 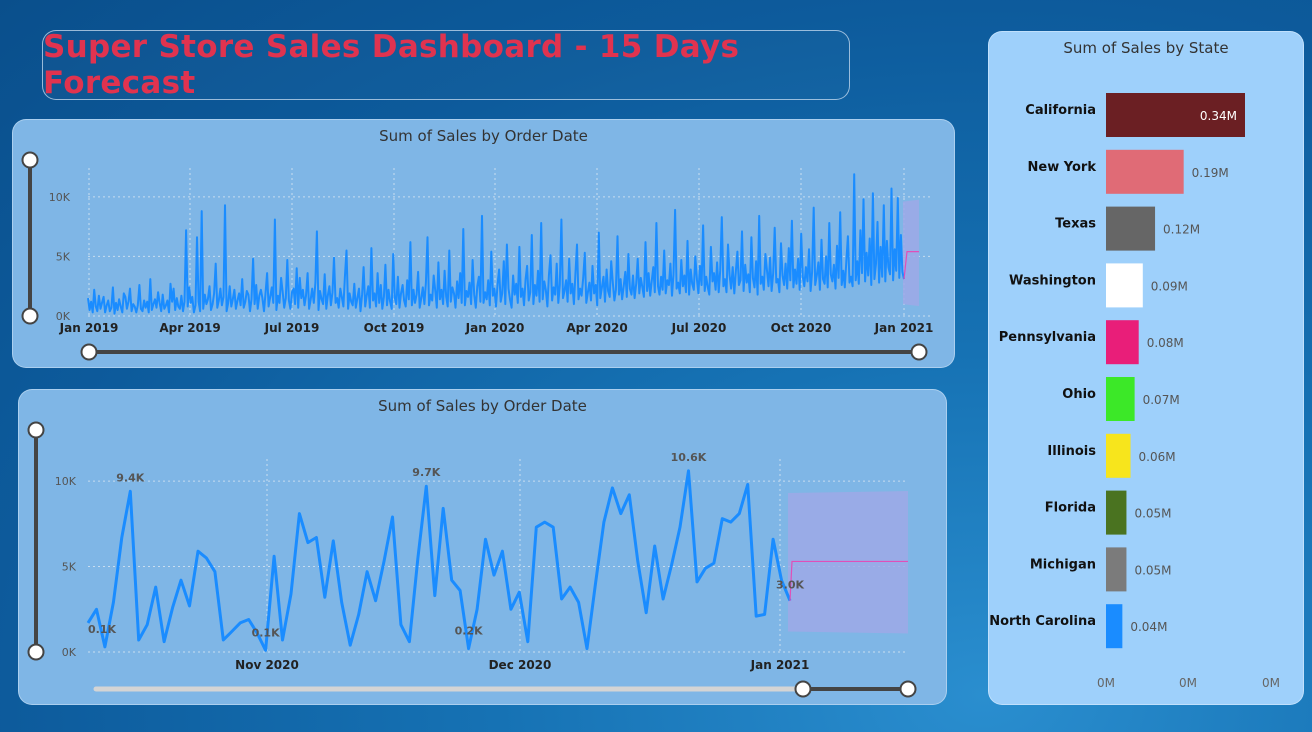 What do you see at coordinates (1060, 110) in the screenshot?
I see `state-label: California` at bounding box center [1060, 110].